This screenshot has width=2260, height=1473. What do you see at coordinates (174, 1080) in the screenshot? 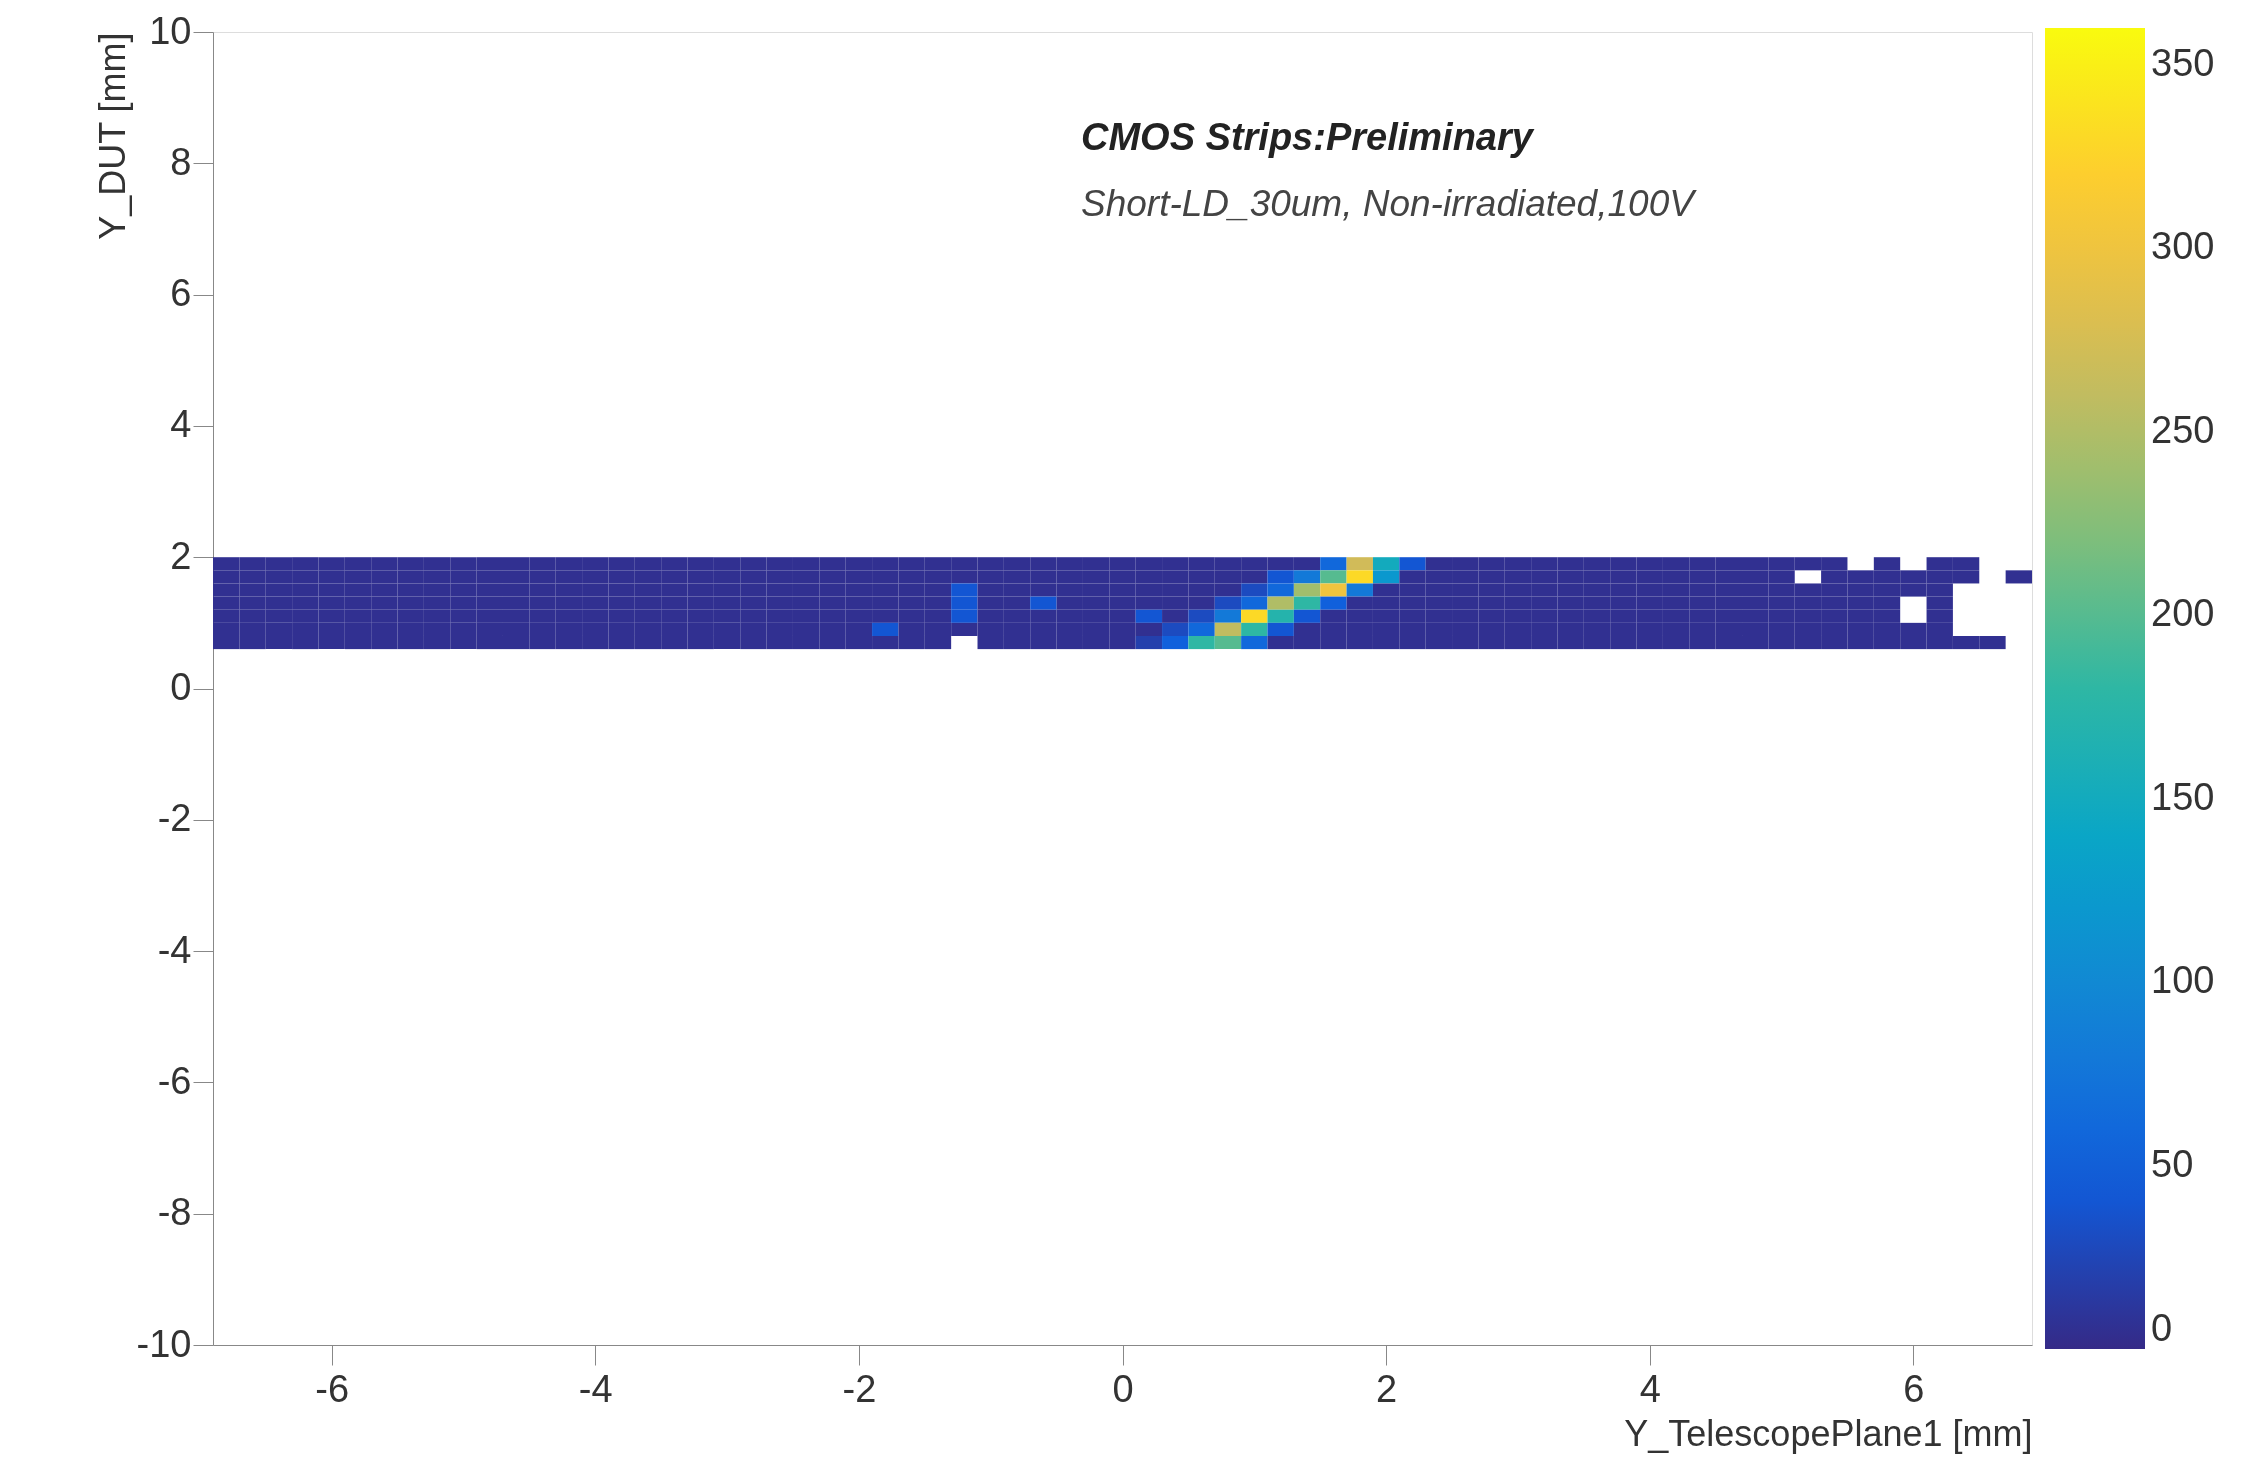
I see `y-tick-label: -6` at bounding box center [174, 1080].